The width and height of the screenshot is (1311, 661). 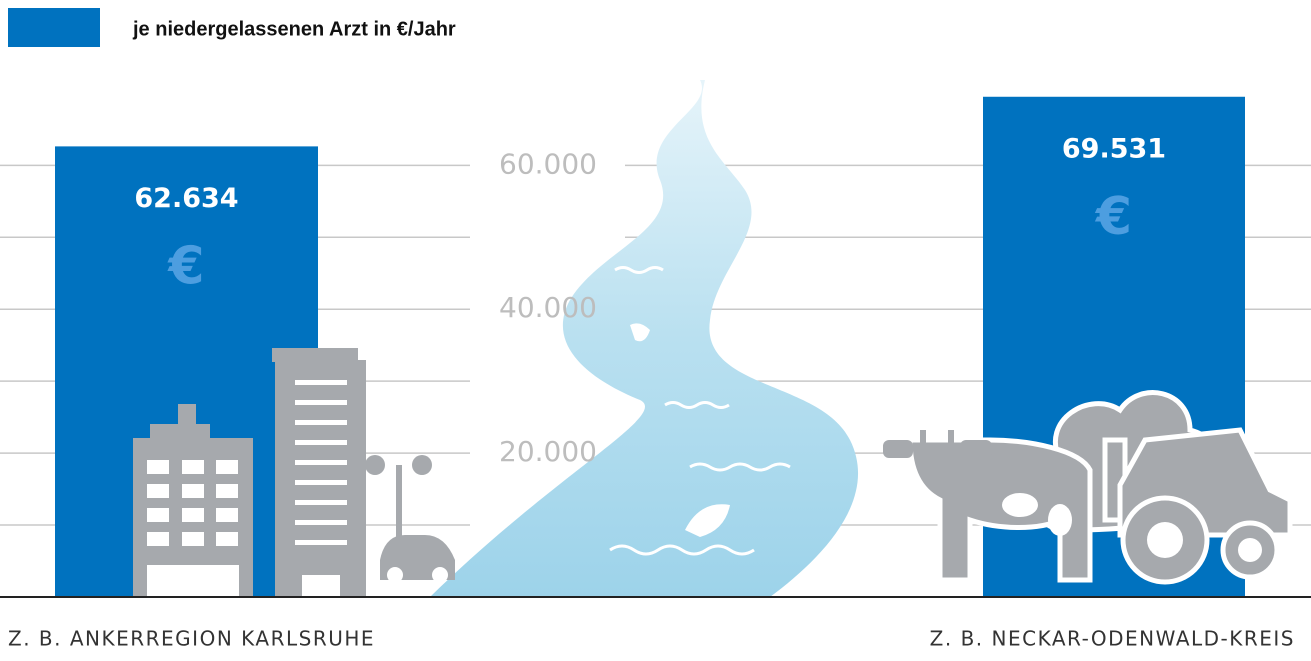 What do you see at coordinates (548, 307) in the screenshot?
I see `y-tick-label: 40.000` at bounding box center [548, 307].